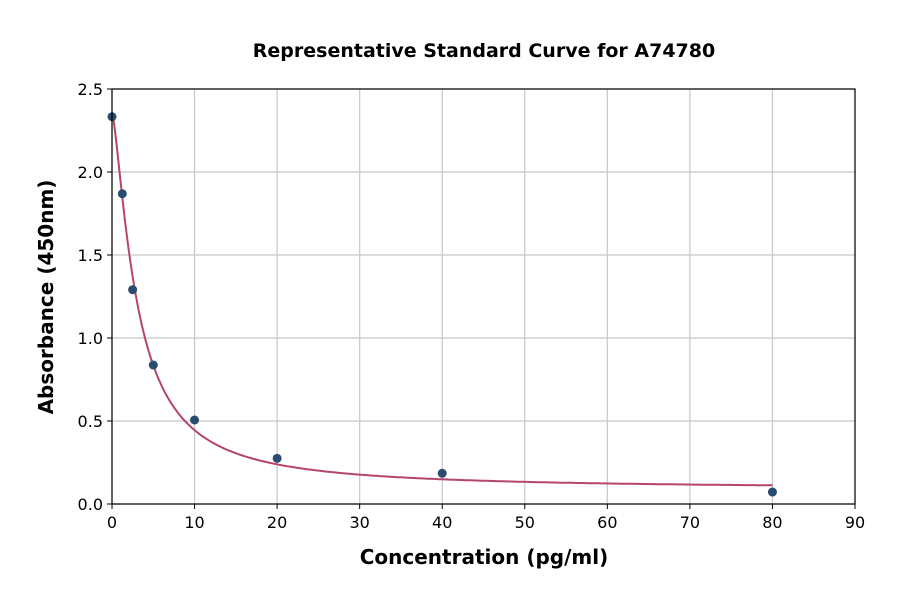  Describe the element at coordinates (90, 504) in the screenshot. I see `y-tick-label: 0.0` at that location.